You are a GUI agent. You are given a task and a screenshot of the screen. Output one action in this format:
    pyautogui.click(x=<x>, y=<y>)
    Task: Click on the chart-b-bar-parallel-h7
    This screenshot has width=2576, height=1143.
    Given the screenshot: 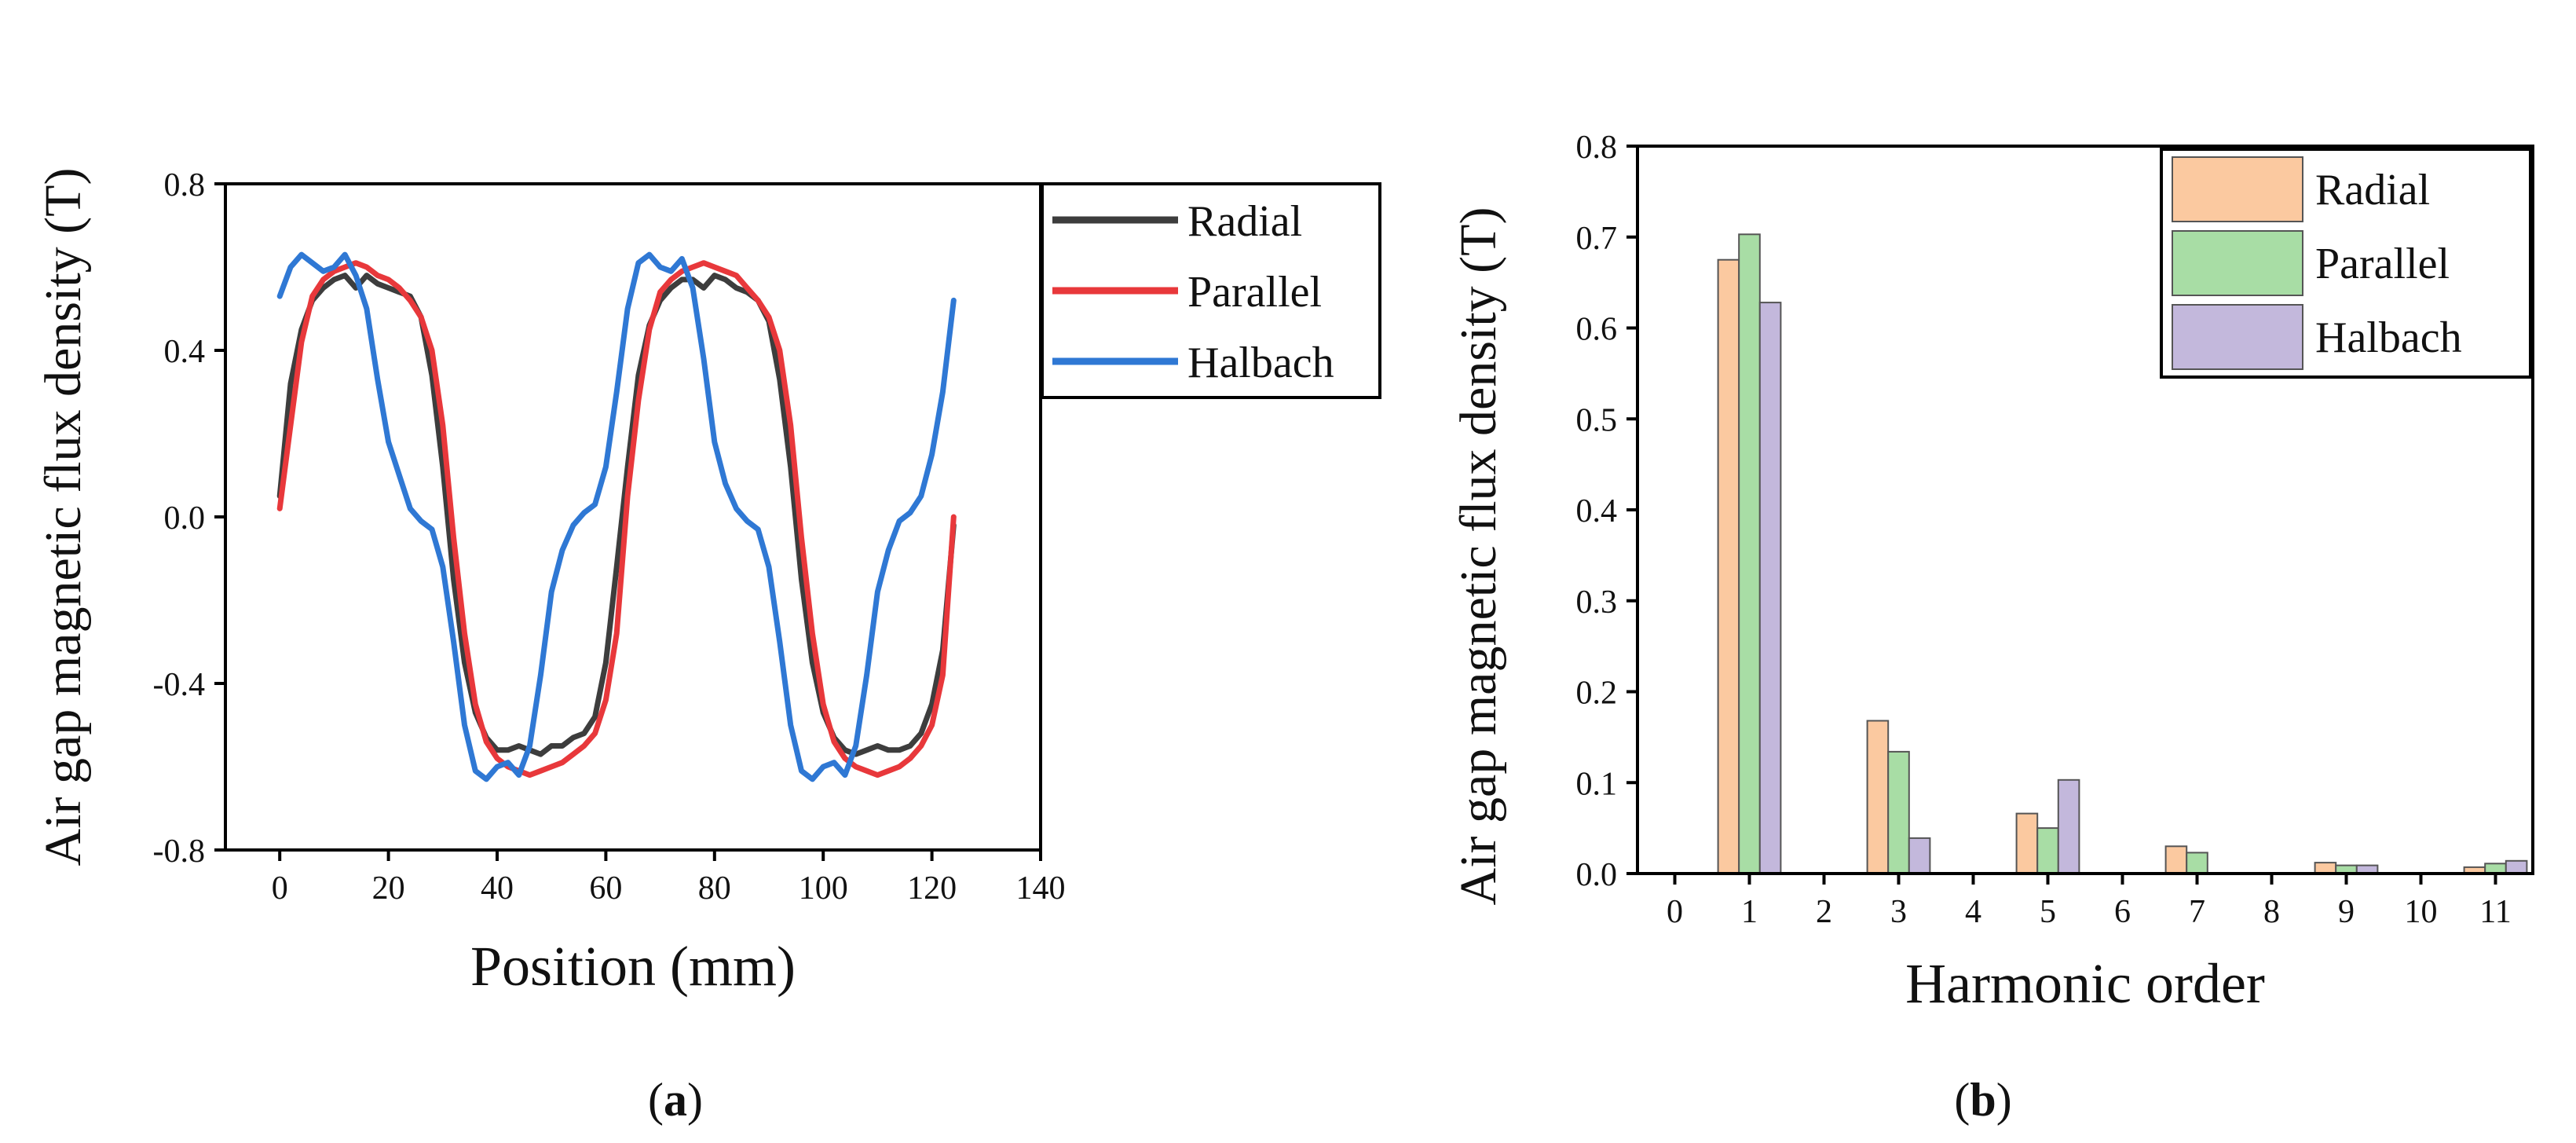 What is the action you would take?
    pyautogui.click(x=2197, y=863)
    